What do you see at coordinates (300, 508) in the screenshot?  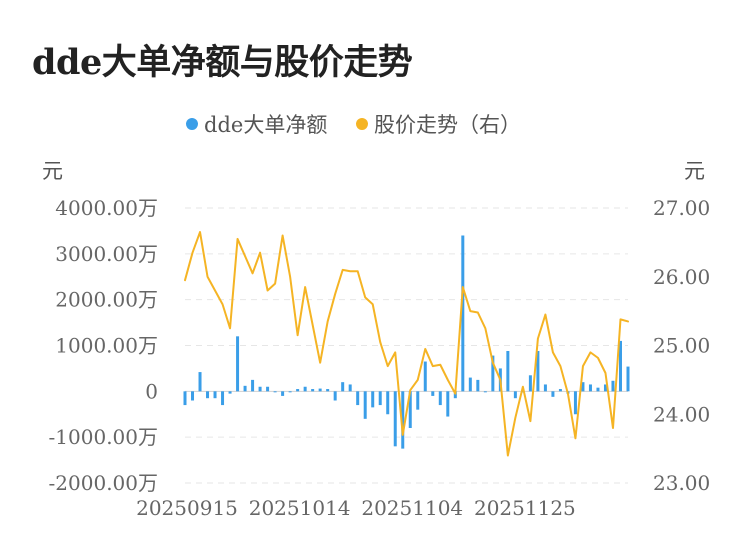 I see `x-tick-label: 20251014` at bounding box center [300, 508].